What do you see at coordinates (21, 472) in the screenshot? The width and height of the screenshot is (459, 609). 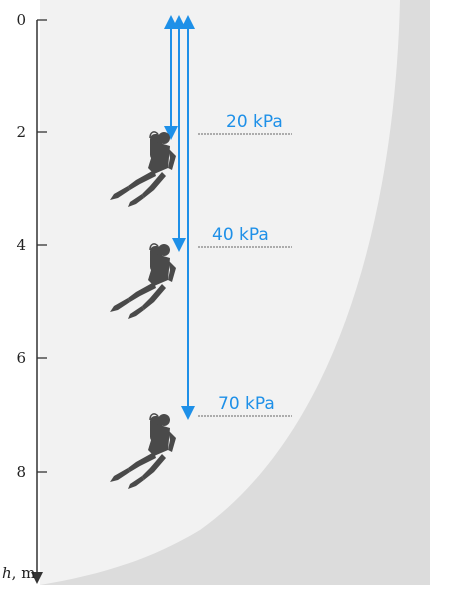 I see `tick-label-8: 8` at bounding box center [21, 472].